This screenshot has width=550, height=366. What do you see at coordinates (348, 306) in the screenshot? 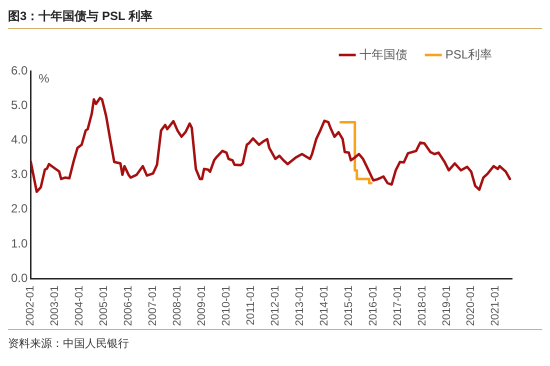
I see `x-tick-label: 2015-01` at bounding box center [348, 306].